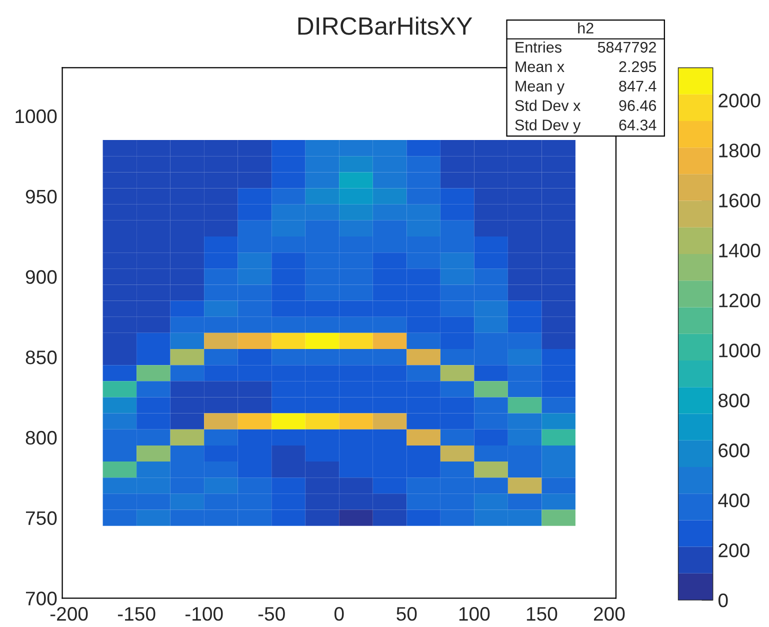 This screenshot has height=627, width=769. I want to click on y-tick-label: 900, so click(41, 277).